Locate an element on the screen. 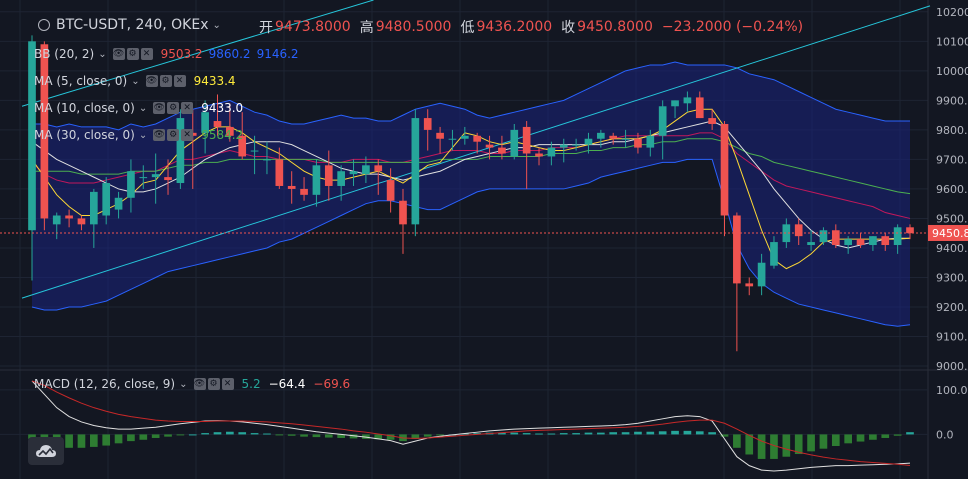 Image resolution: width=968 pixels, height=479 pixels. tradingview-logo-icon is located at coordinates (46, 451).